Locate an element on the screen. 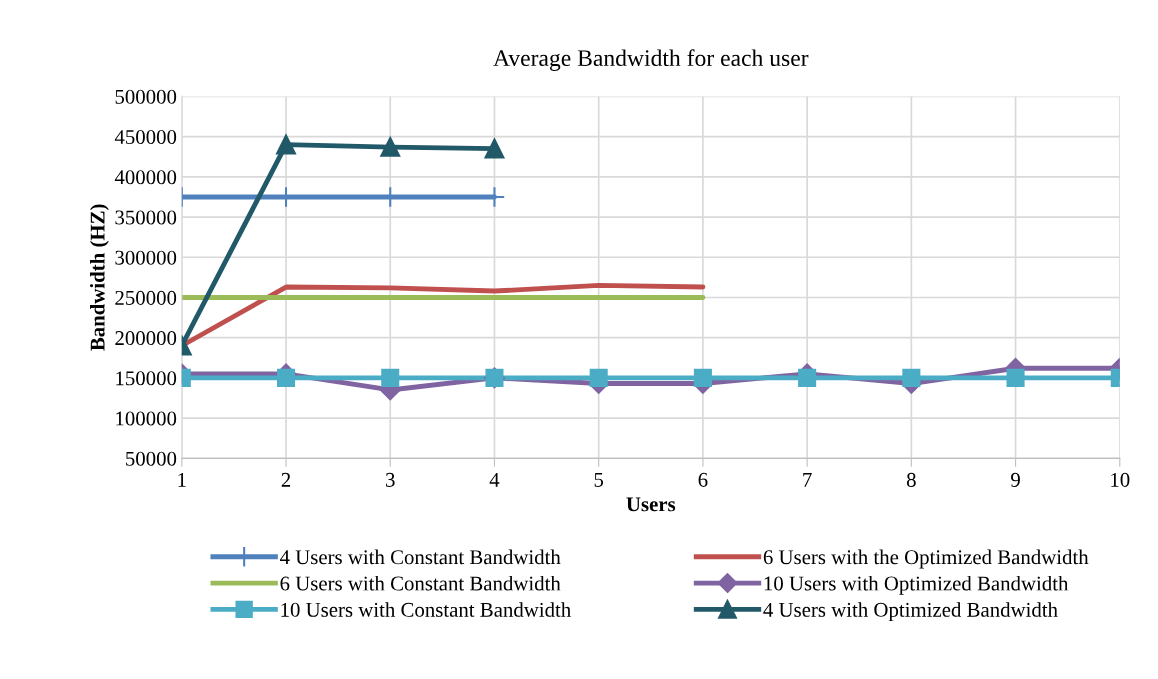  y-tick-label: 200000 is located at coordinates (146, 338).